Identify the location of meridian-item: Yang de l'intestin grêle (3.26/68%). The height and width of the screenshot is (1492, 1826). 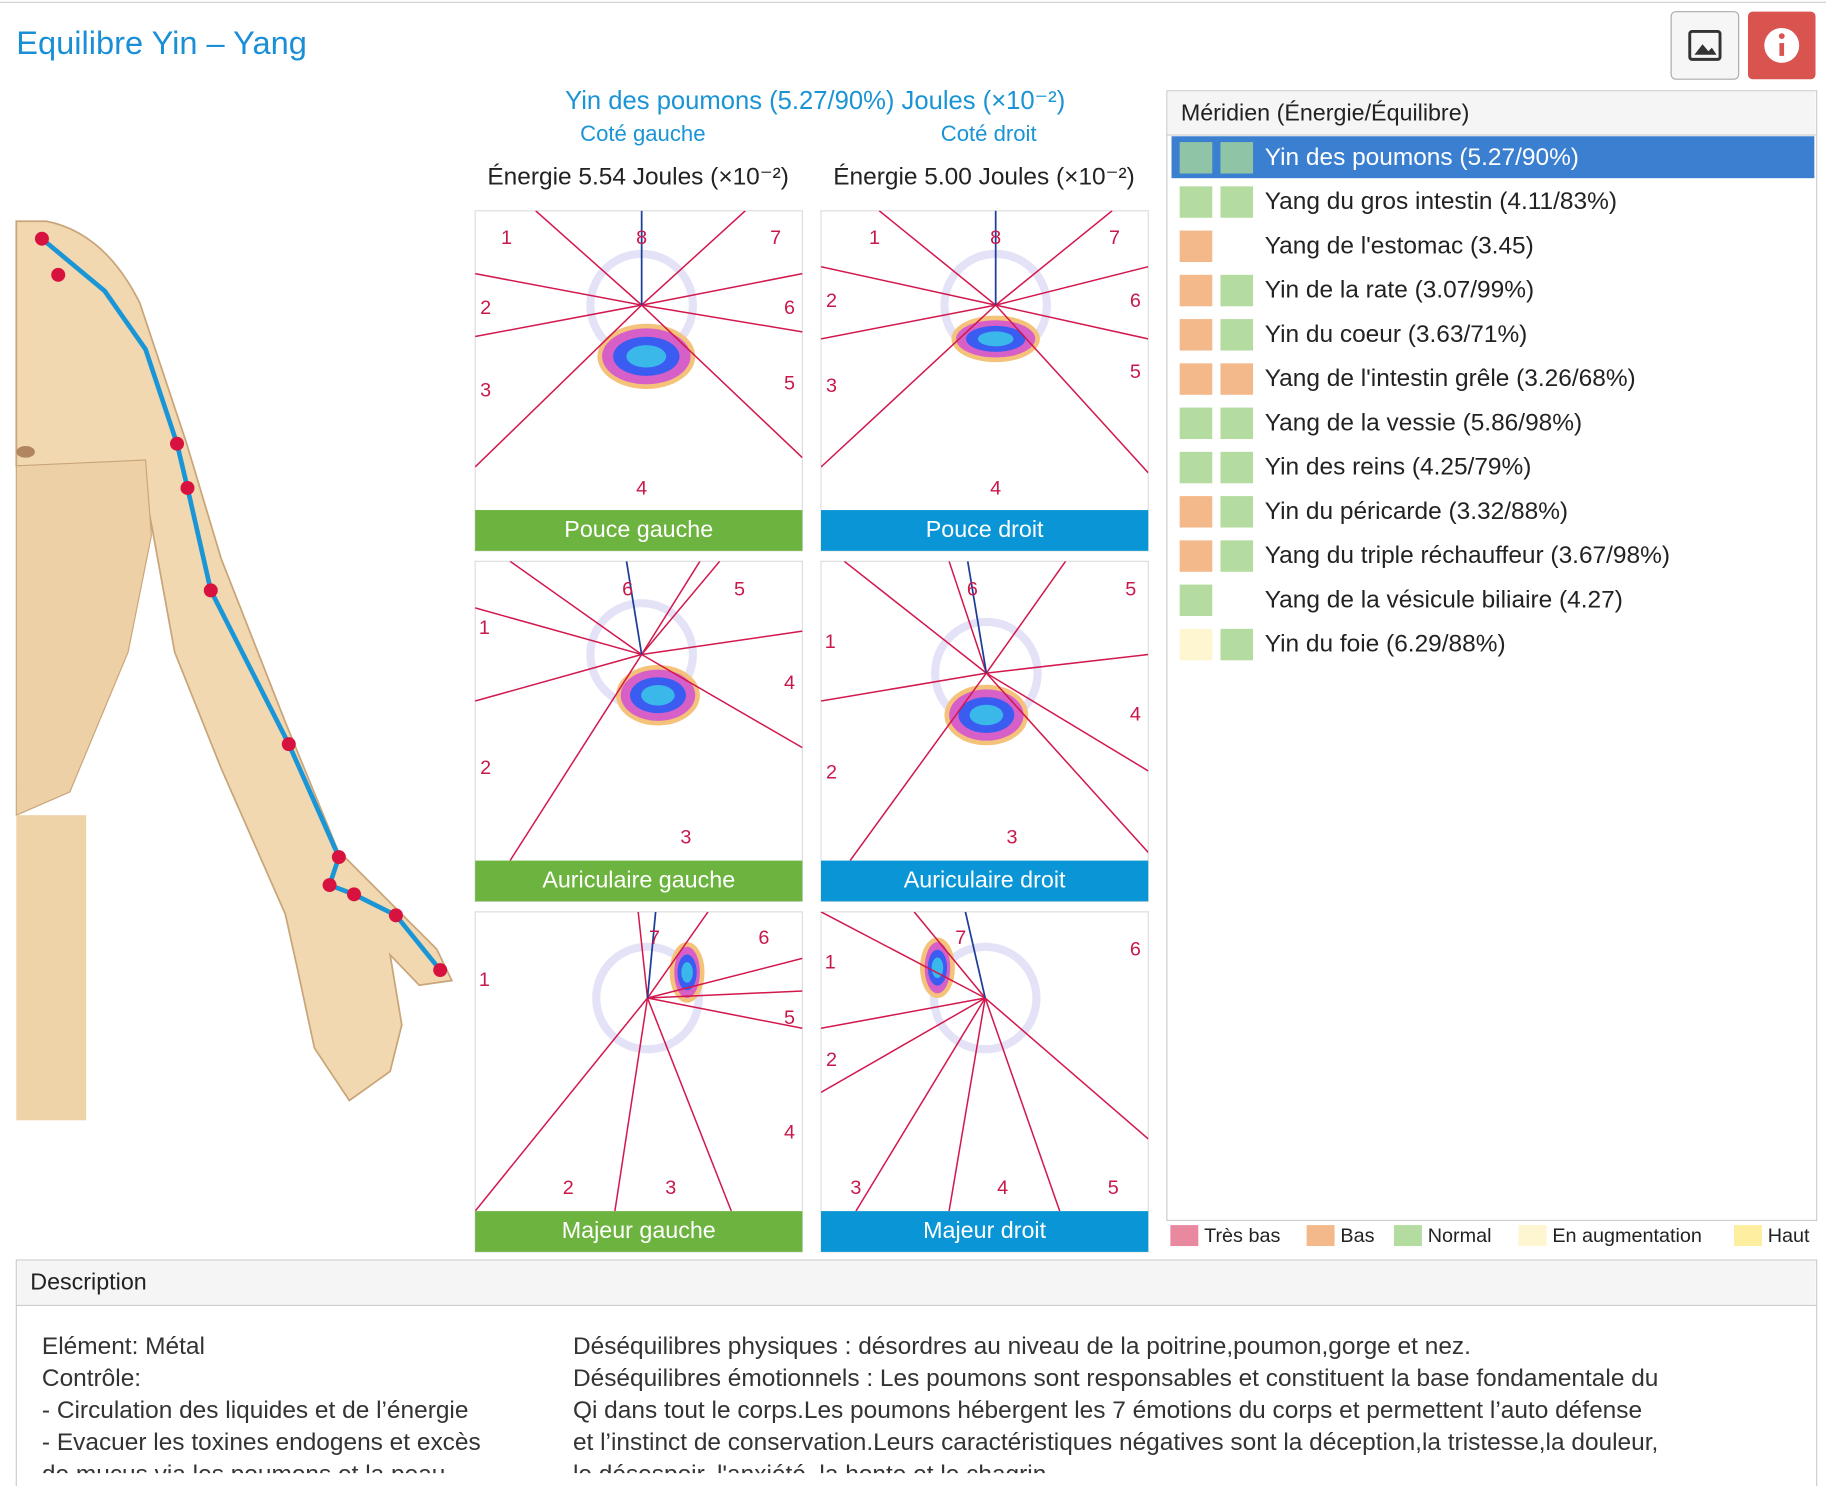
(1407, 379).